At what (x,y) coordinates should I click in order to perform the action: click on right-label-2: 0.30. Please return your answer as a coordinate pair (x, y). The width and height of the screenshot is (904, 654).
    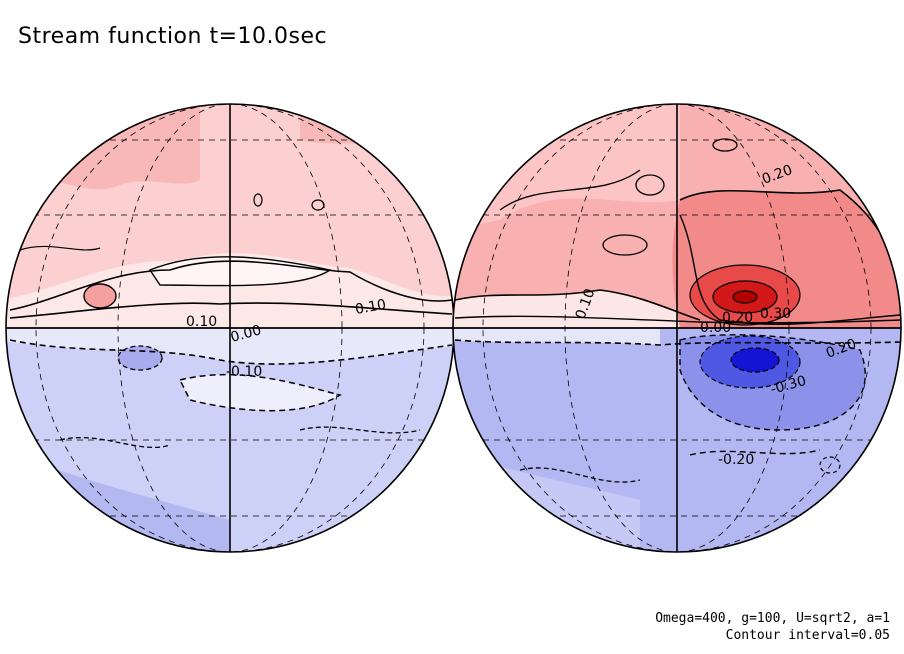
    Looking at the image, I should click on (775, 314).